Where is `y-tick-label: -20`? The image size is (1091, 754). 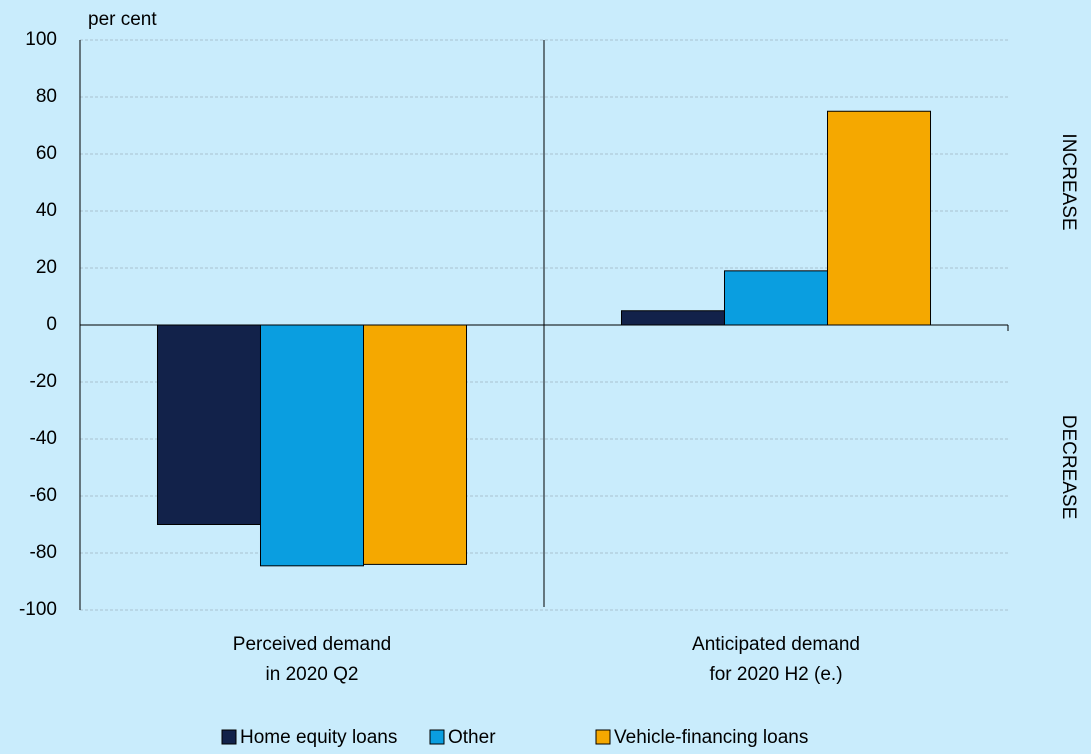
y-tick-label: -20 is located at coordinates (43, 381).